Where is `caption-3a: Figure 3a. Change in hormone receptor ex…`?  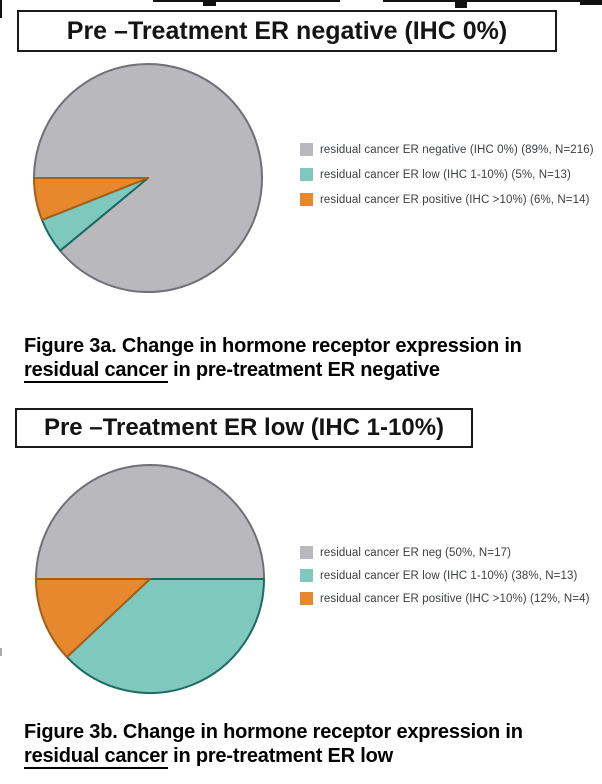
caption-3a: Figure 3a. Change in hormone receptor ex… is located at coordinates (311, 358).